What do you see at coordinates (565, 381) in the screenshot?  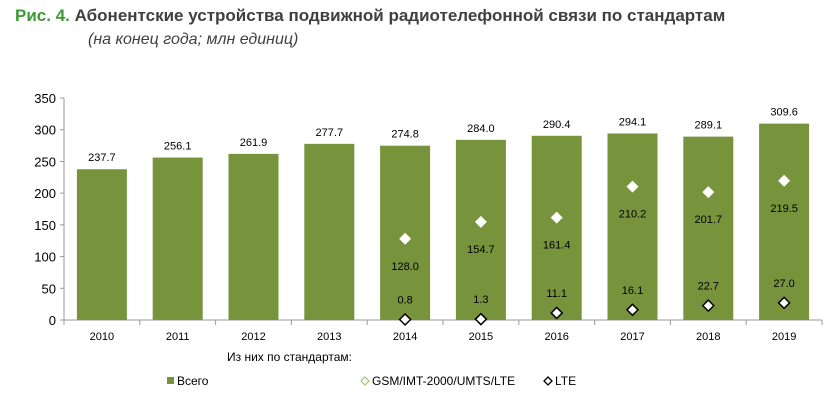 I see `legend-label-lte: LTE` at bounding box center [565, 381].